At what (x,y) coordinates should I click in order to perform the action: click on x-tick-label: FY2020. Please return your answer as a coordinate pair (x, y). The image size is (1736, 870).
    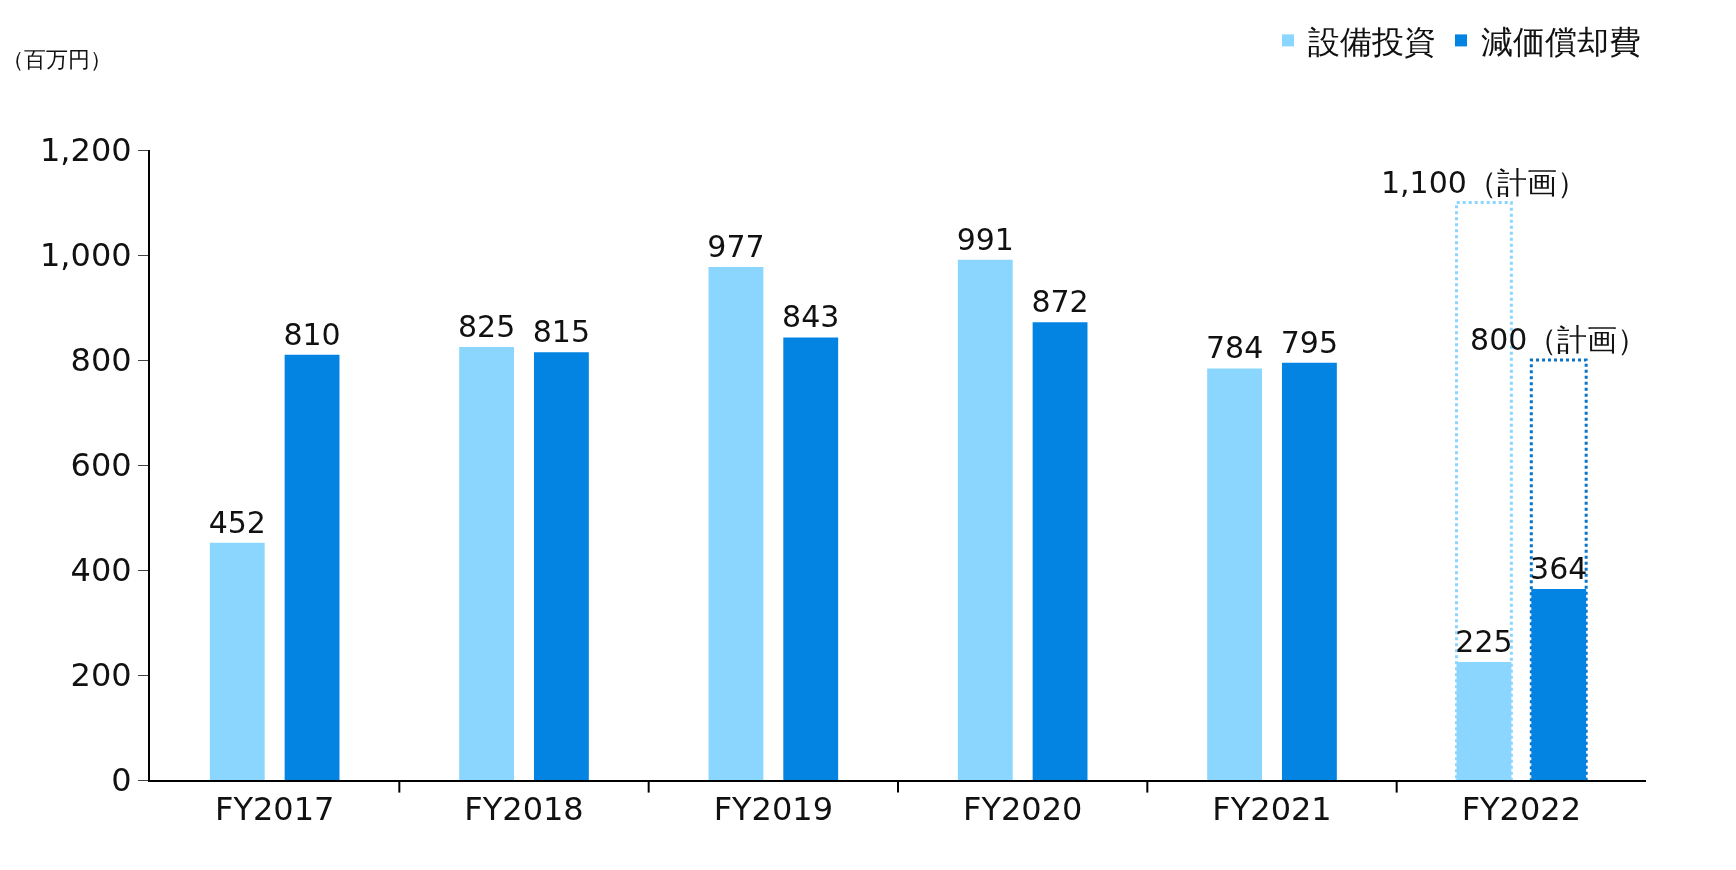
    Looking at the image, I should click on (1022, 809).